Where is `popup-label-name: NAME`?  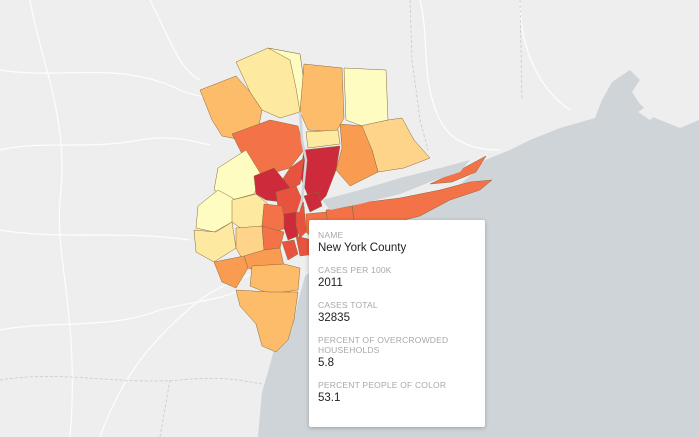
popup-label-name: NAME is located at coordinates (331, 235).